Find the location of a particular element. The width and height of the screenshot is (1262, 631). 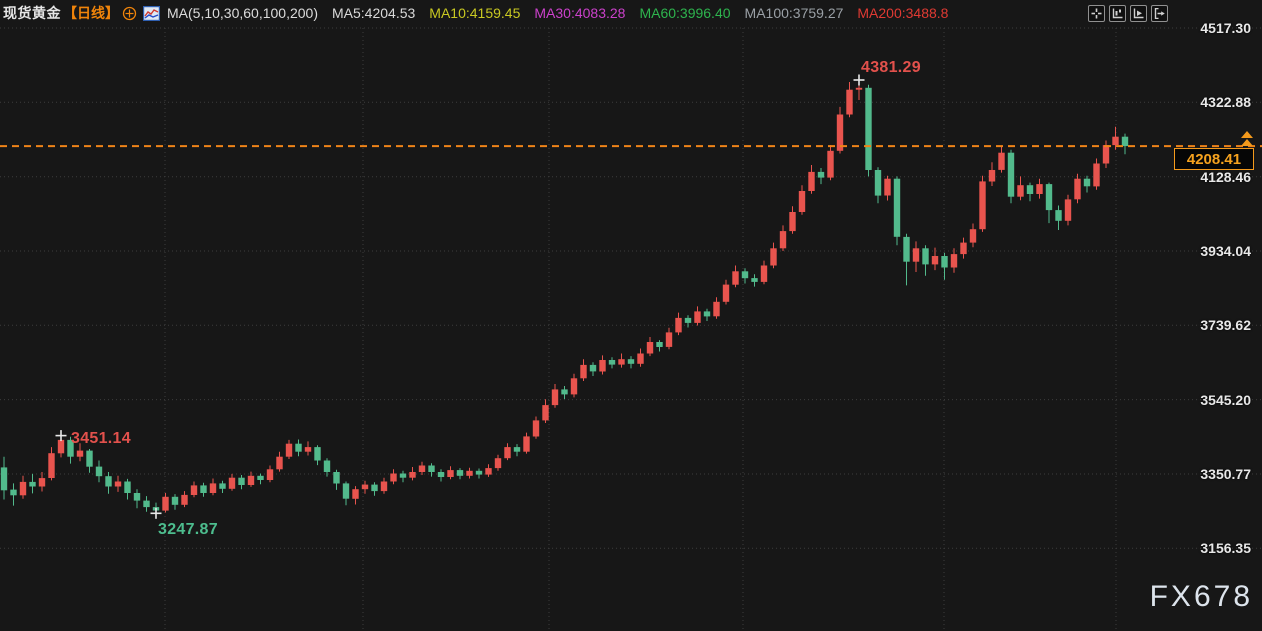

chart-playback-icon is located at coordinates (1138, 13).